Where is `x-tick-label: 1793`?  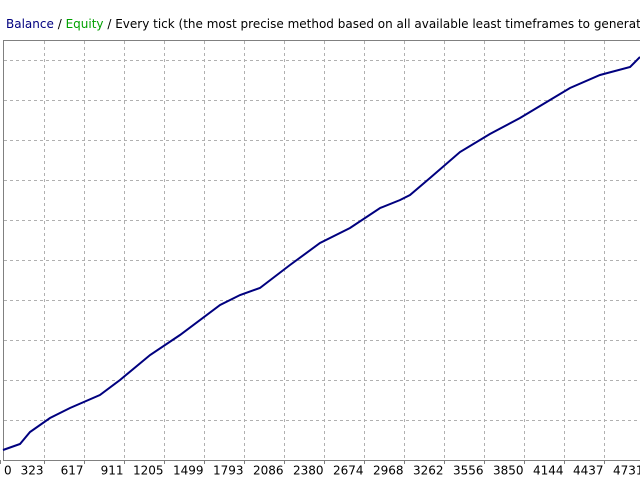 x-tick-label: 1793 is located at coordinates (228, 471).